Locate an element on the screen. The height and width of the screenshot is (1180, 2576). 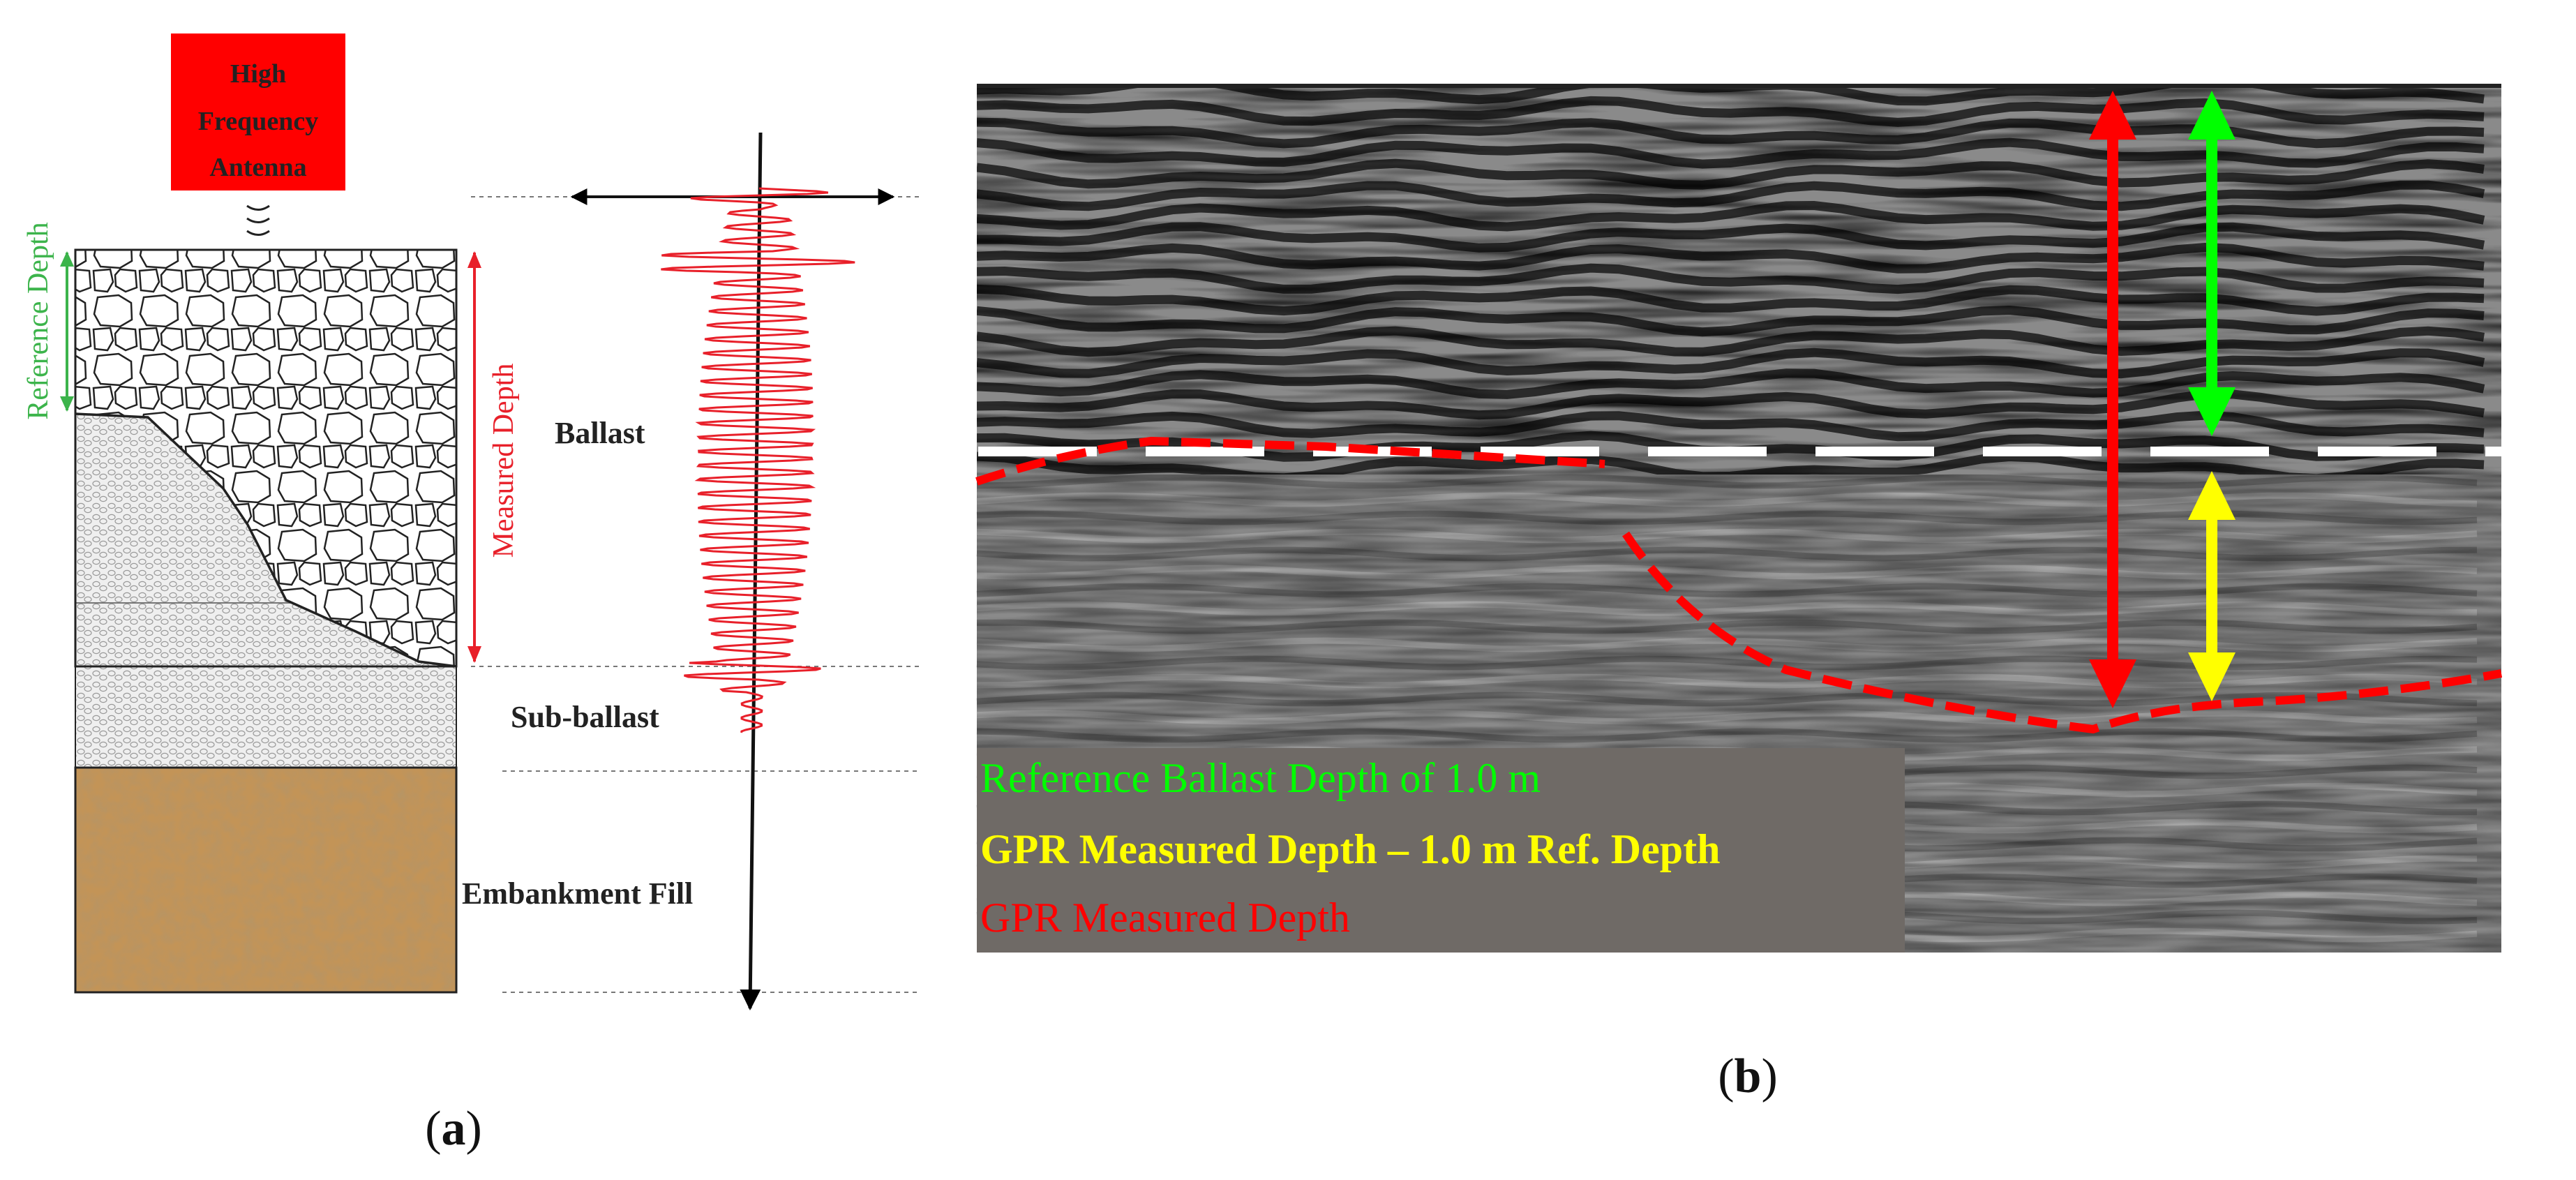
sub-ballast-label: Sub-ballast is located at coordinates (585, 717).